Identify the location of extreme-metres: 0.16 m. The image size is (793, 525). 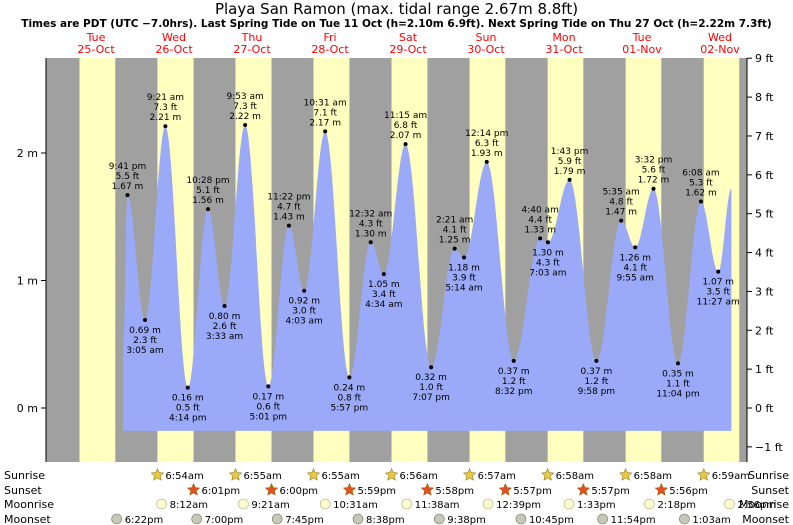
(188, 399).